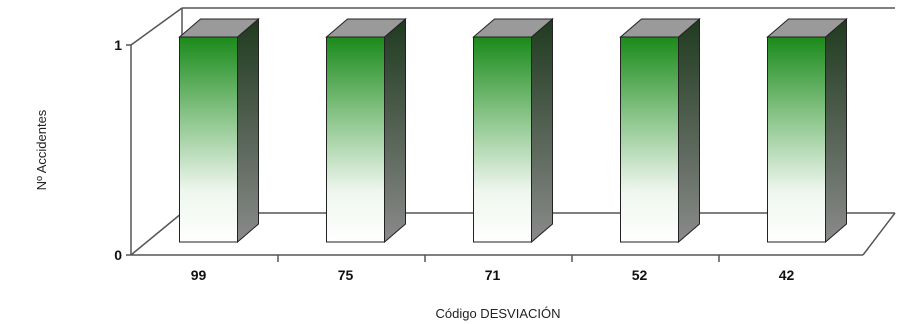 This screenshot has height=324, width=905. Describe the element at coordinates (122, 150) in the screenshot. I see `y-axis-ticks: 01` at that location.